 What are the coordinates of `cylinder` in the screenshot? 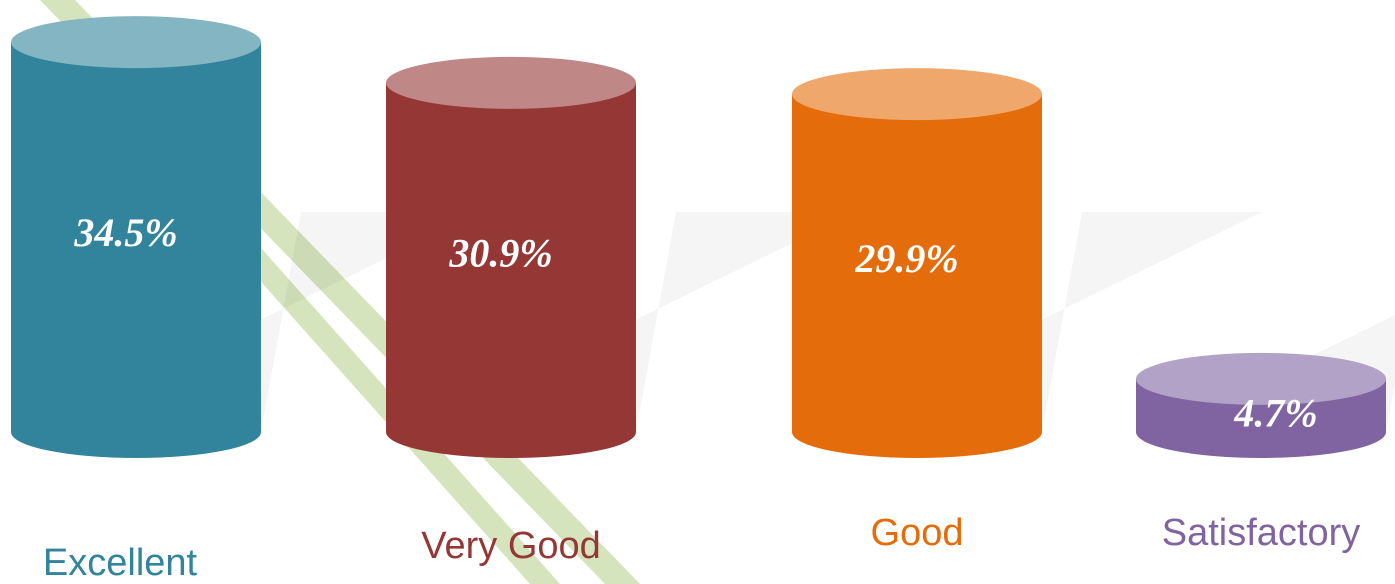 It's located at (1265, 386).